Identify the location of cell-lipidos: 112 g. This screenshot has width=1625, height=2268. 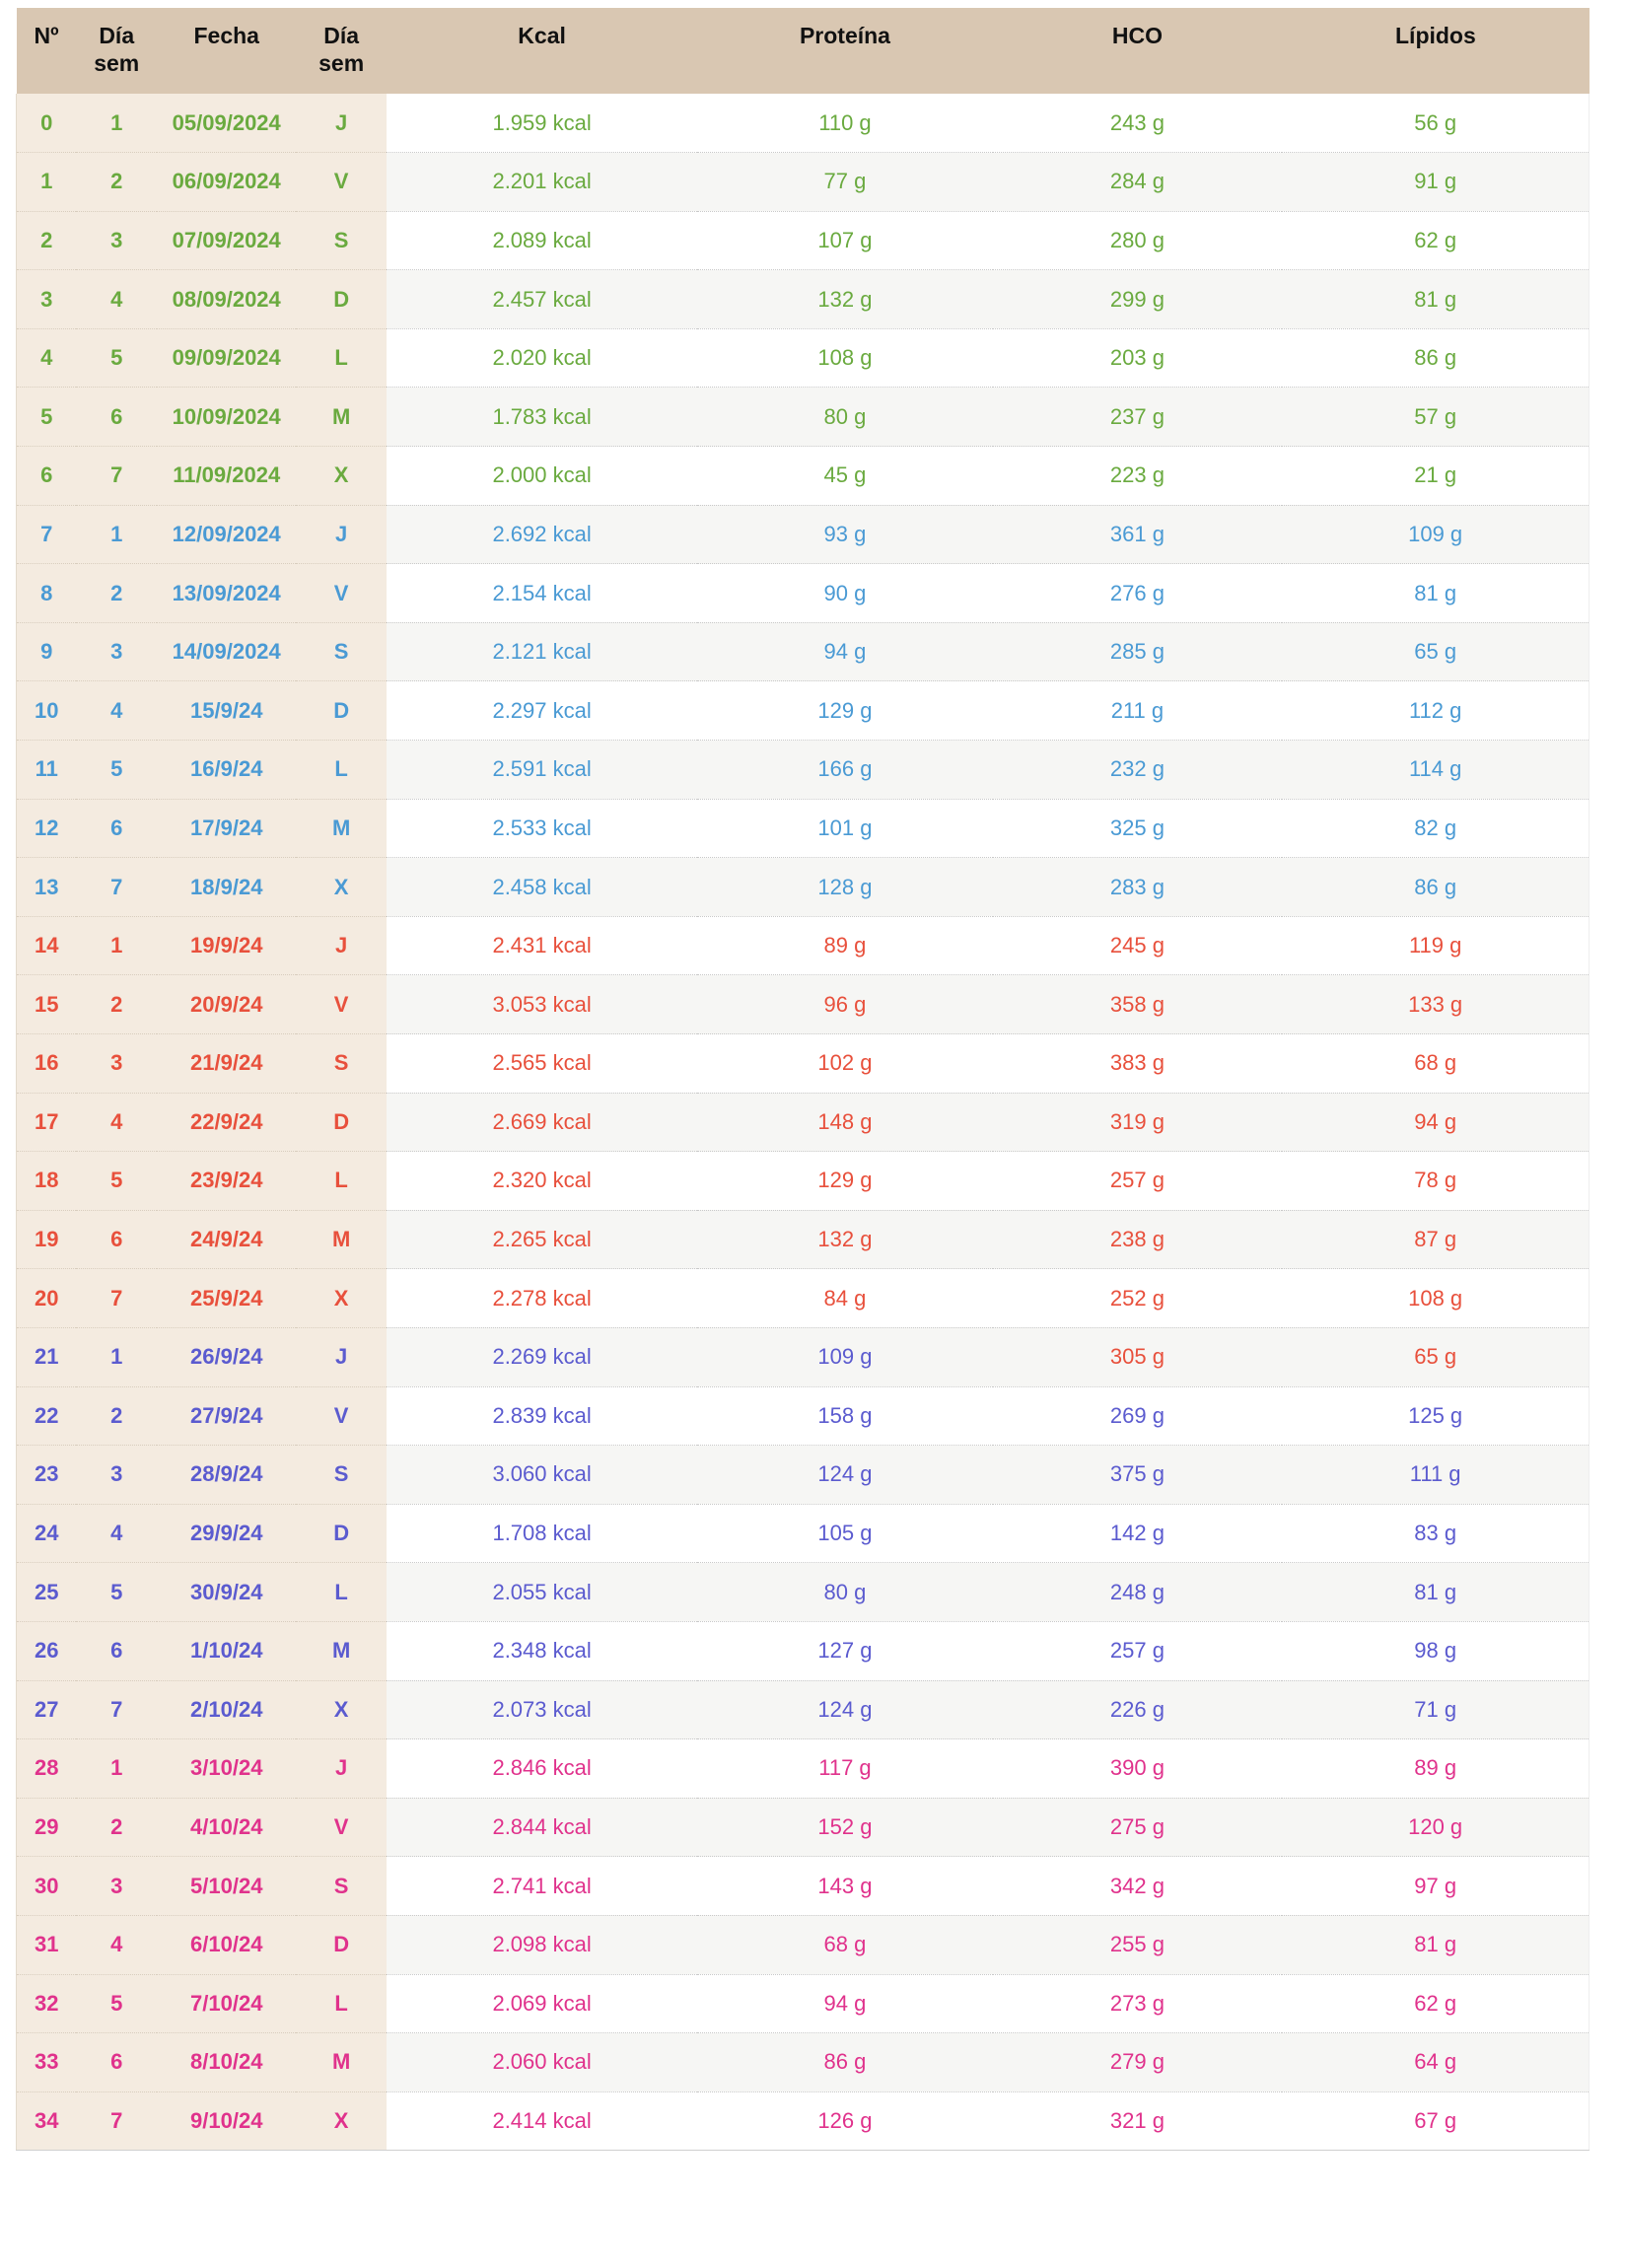
(1436, 711).